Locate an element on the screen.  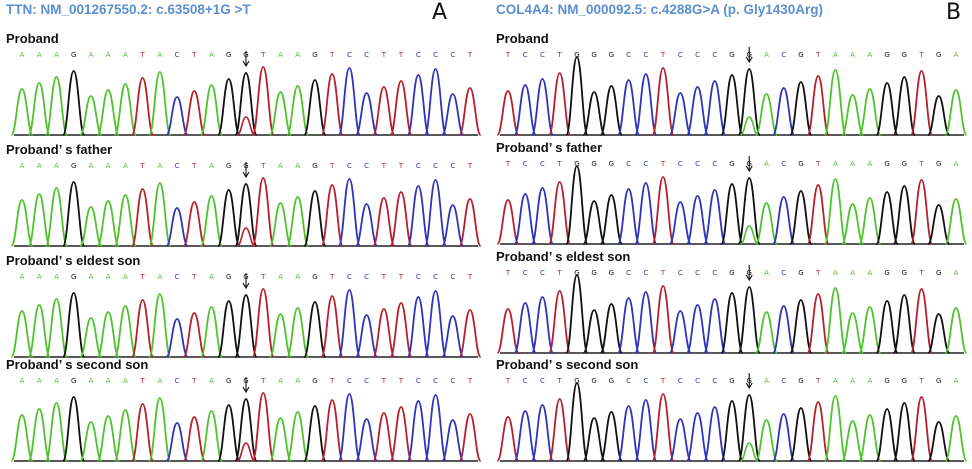
chromatogram: TCCTGGGCCTCCCGGACGTAAAGGTGA is located at coordinates (732, 309).